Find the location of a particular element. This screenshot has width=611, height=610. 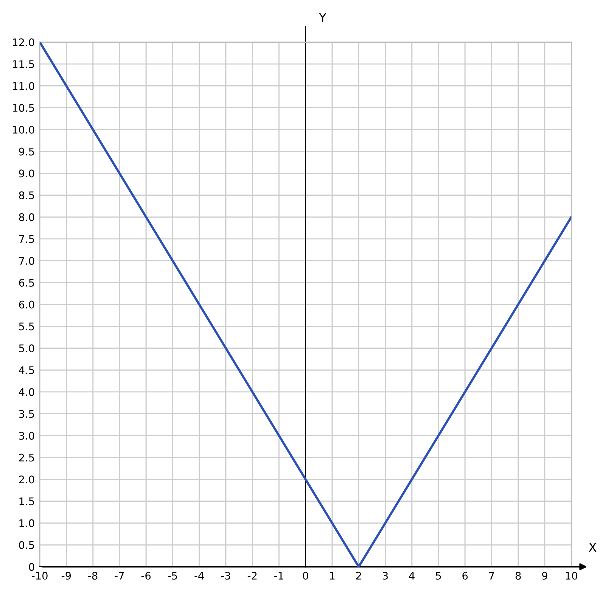

y-tick-label: 12.0 is located at coordinates (23, 42).